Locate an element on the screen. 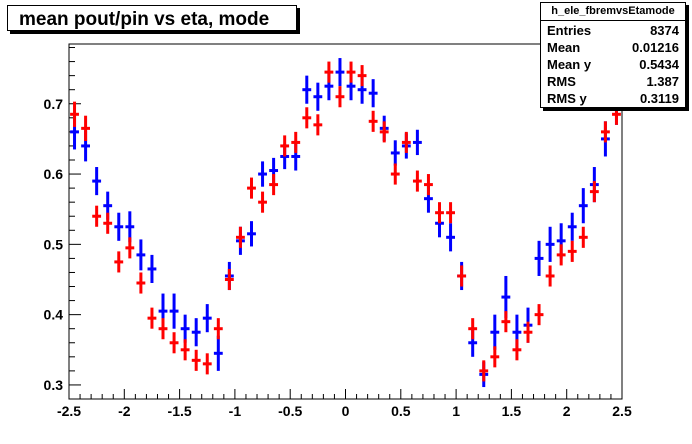 This screenshot has height=444, width=692. x-tick-label: 0.5 is located at coordinates (401, 411).